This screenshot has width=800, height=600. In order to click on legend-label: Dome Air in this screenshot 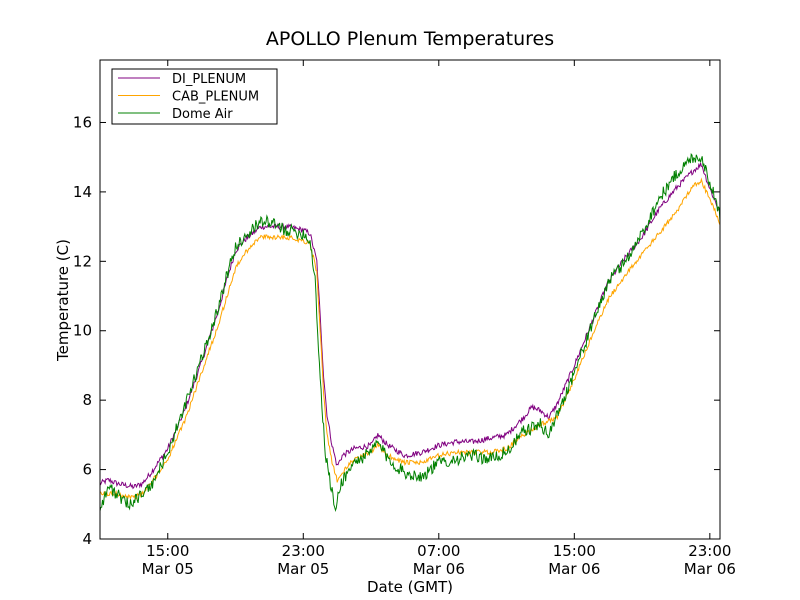, I will do `click(202, 114)`.